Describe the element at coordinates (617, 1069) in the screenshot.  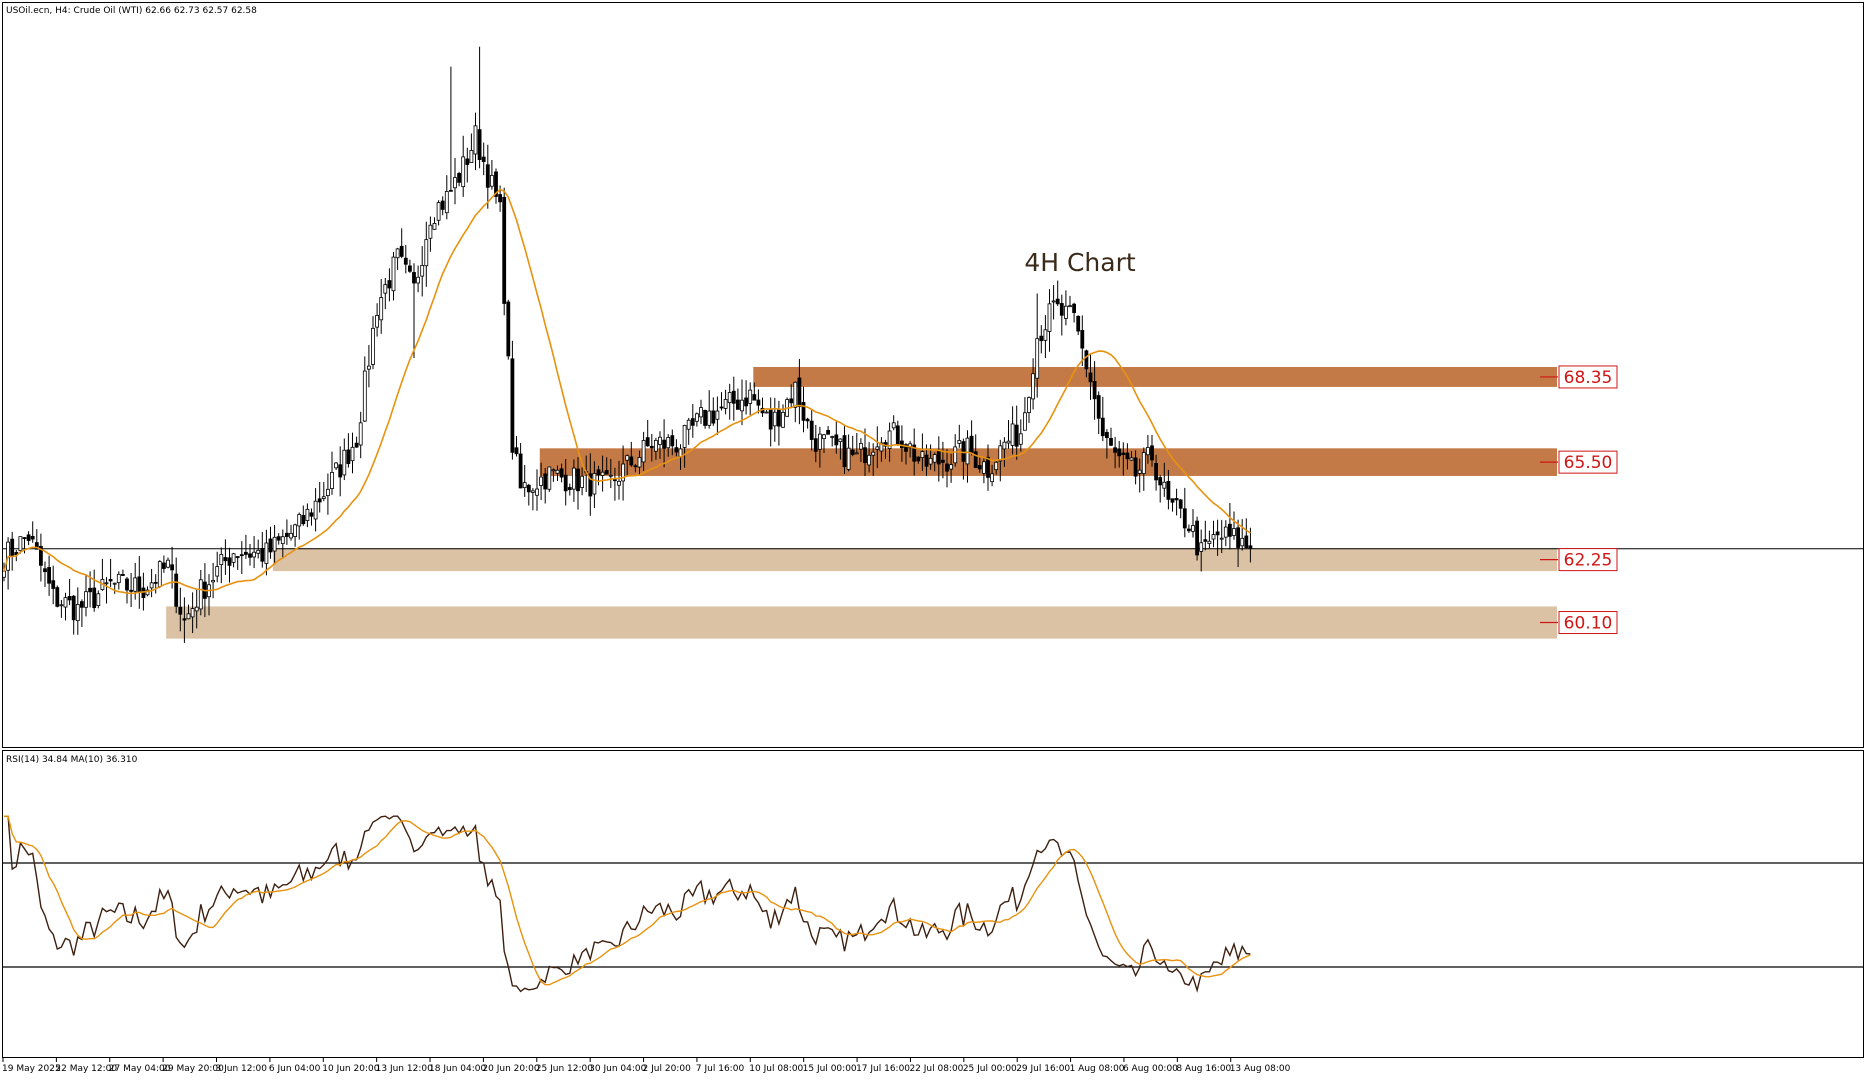
I see `x-tick-label: 30 Jun 04:00` at that location.